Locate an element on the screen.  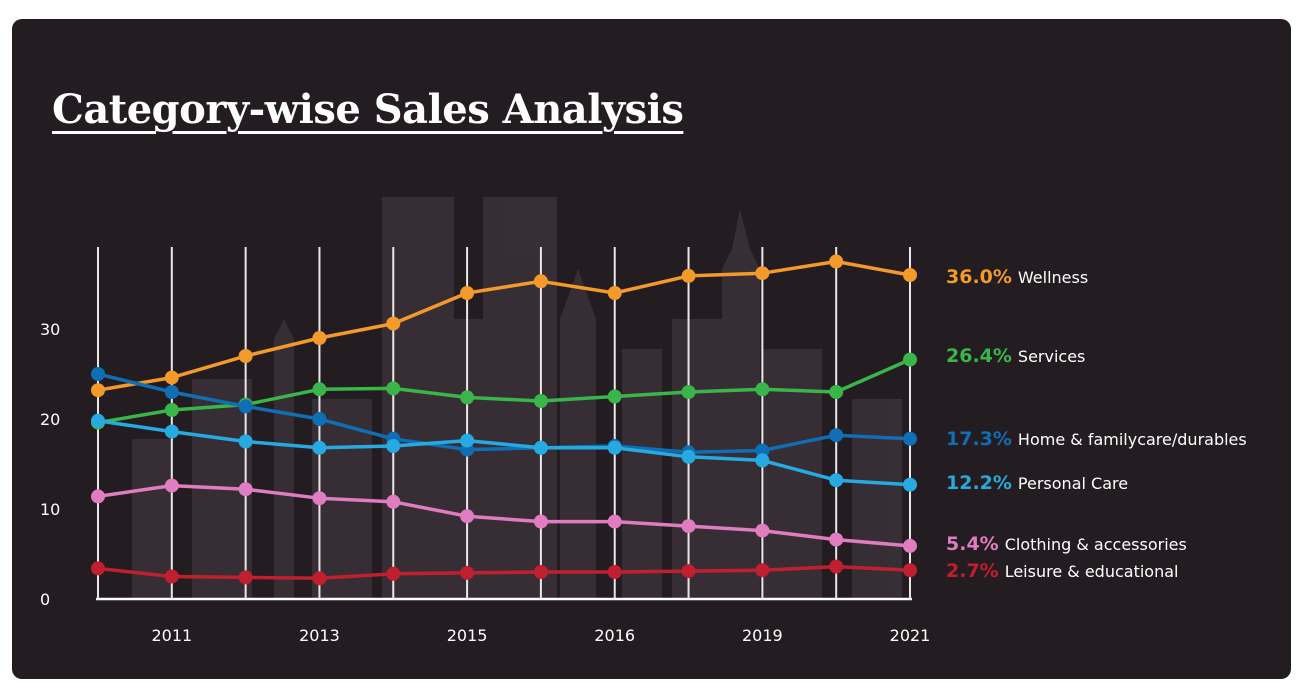
legend-percent: 17.3% is located at coordinates (979, 439).